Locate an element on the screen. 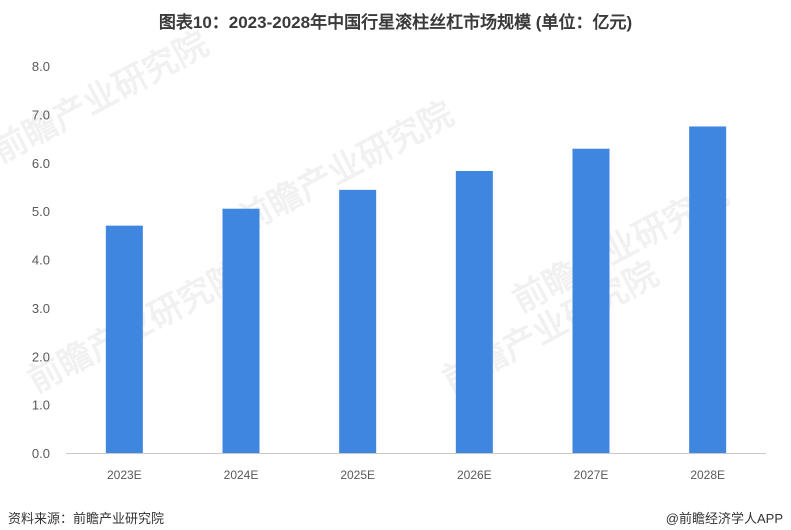 The width and height of the screenshot is (791, 530). chart-title: 图表10：2023-2028年中国行星滚柱丝杠市场规模 (单位：亿元) is located at coordinates (395, 22).